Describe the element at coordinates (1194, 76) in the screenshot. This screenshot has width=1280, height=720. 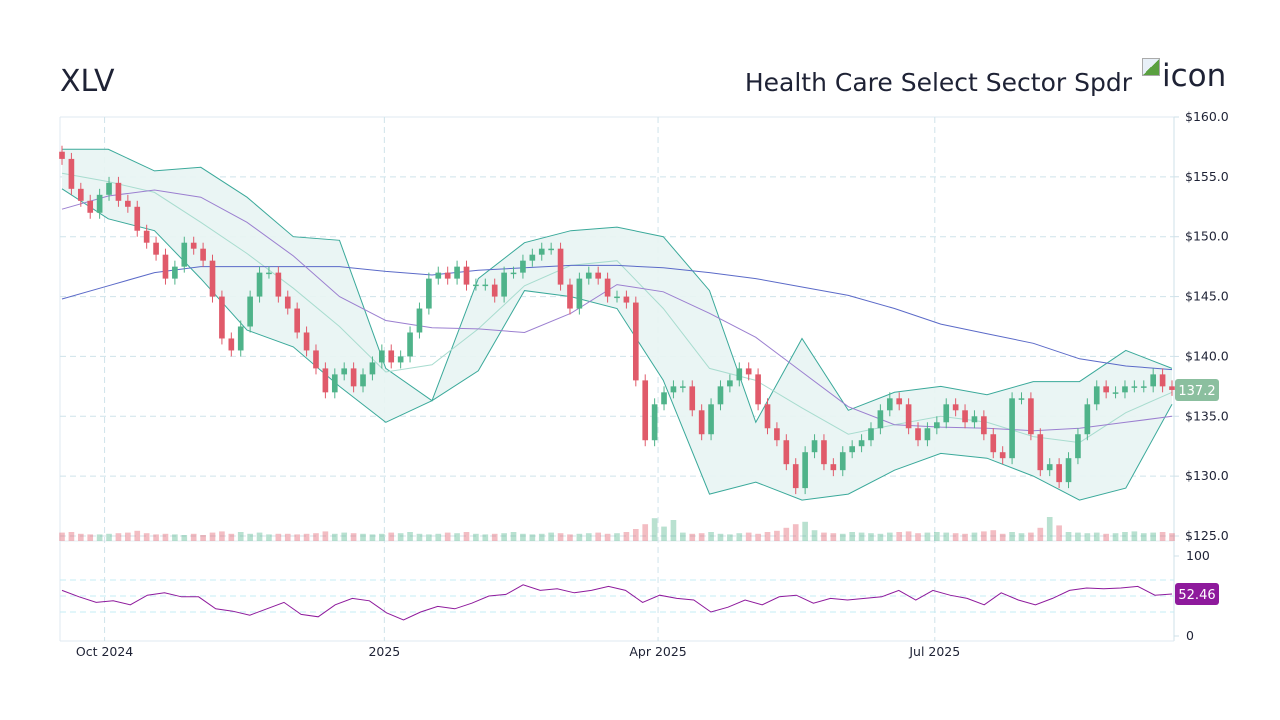
I see `logo-alt-text: icon` at that location.